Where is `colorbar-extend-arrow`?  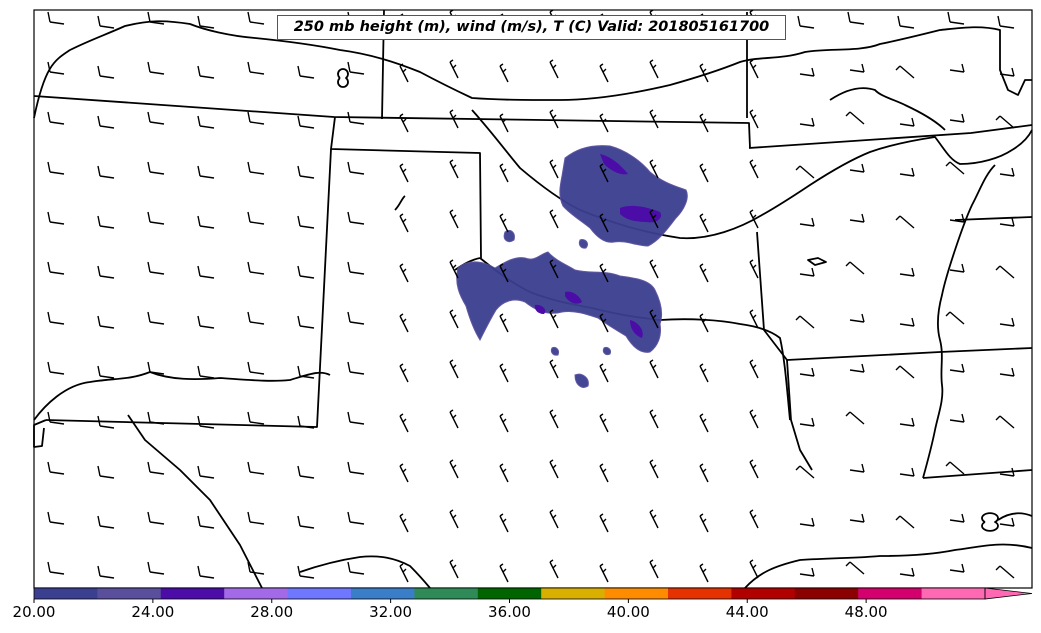
colorbar-extend-arrow is located at coordinates (1008, 593).